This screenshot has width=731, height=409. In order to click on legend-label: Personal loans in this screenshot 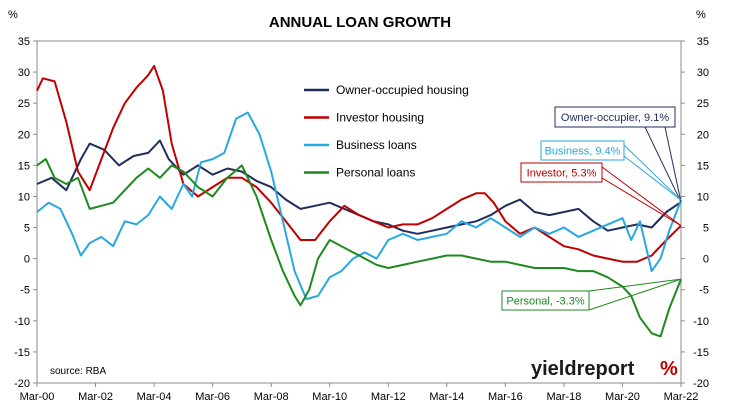, I will do `click(375, 173)`.